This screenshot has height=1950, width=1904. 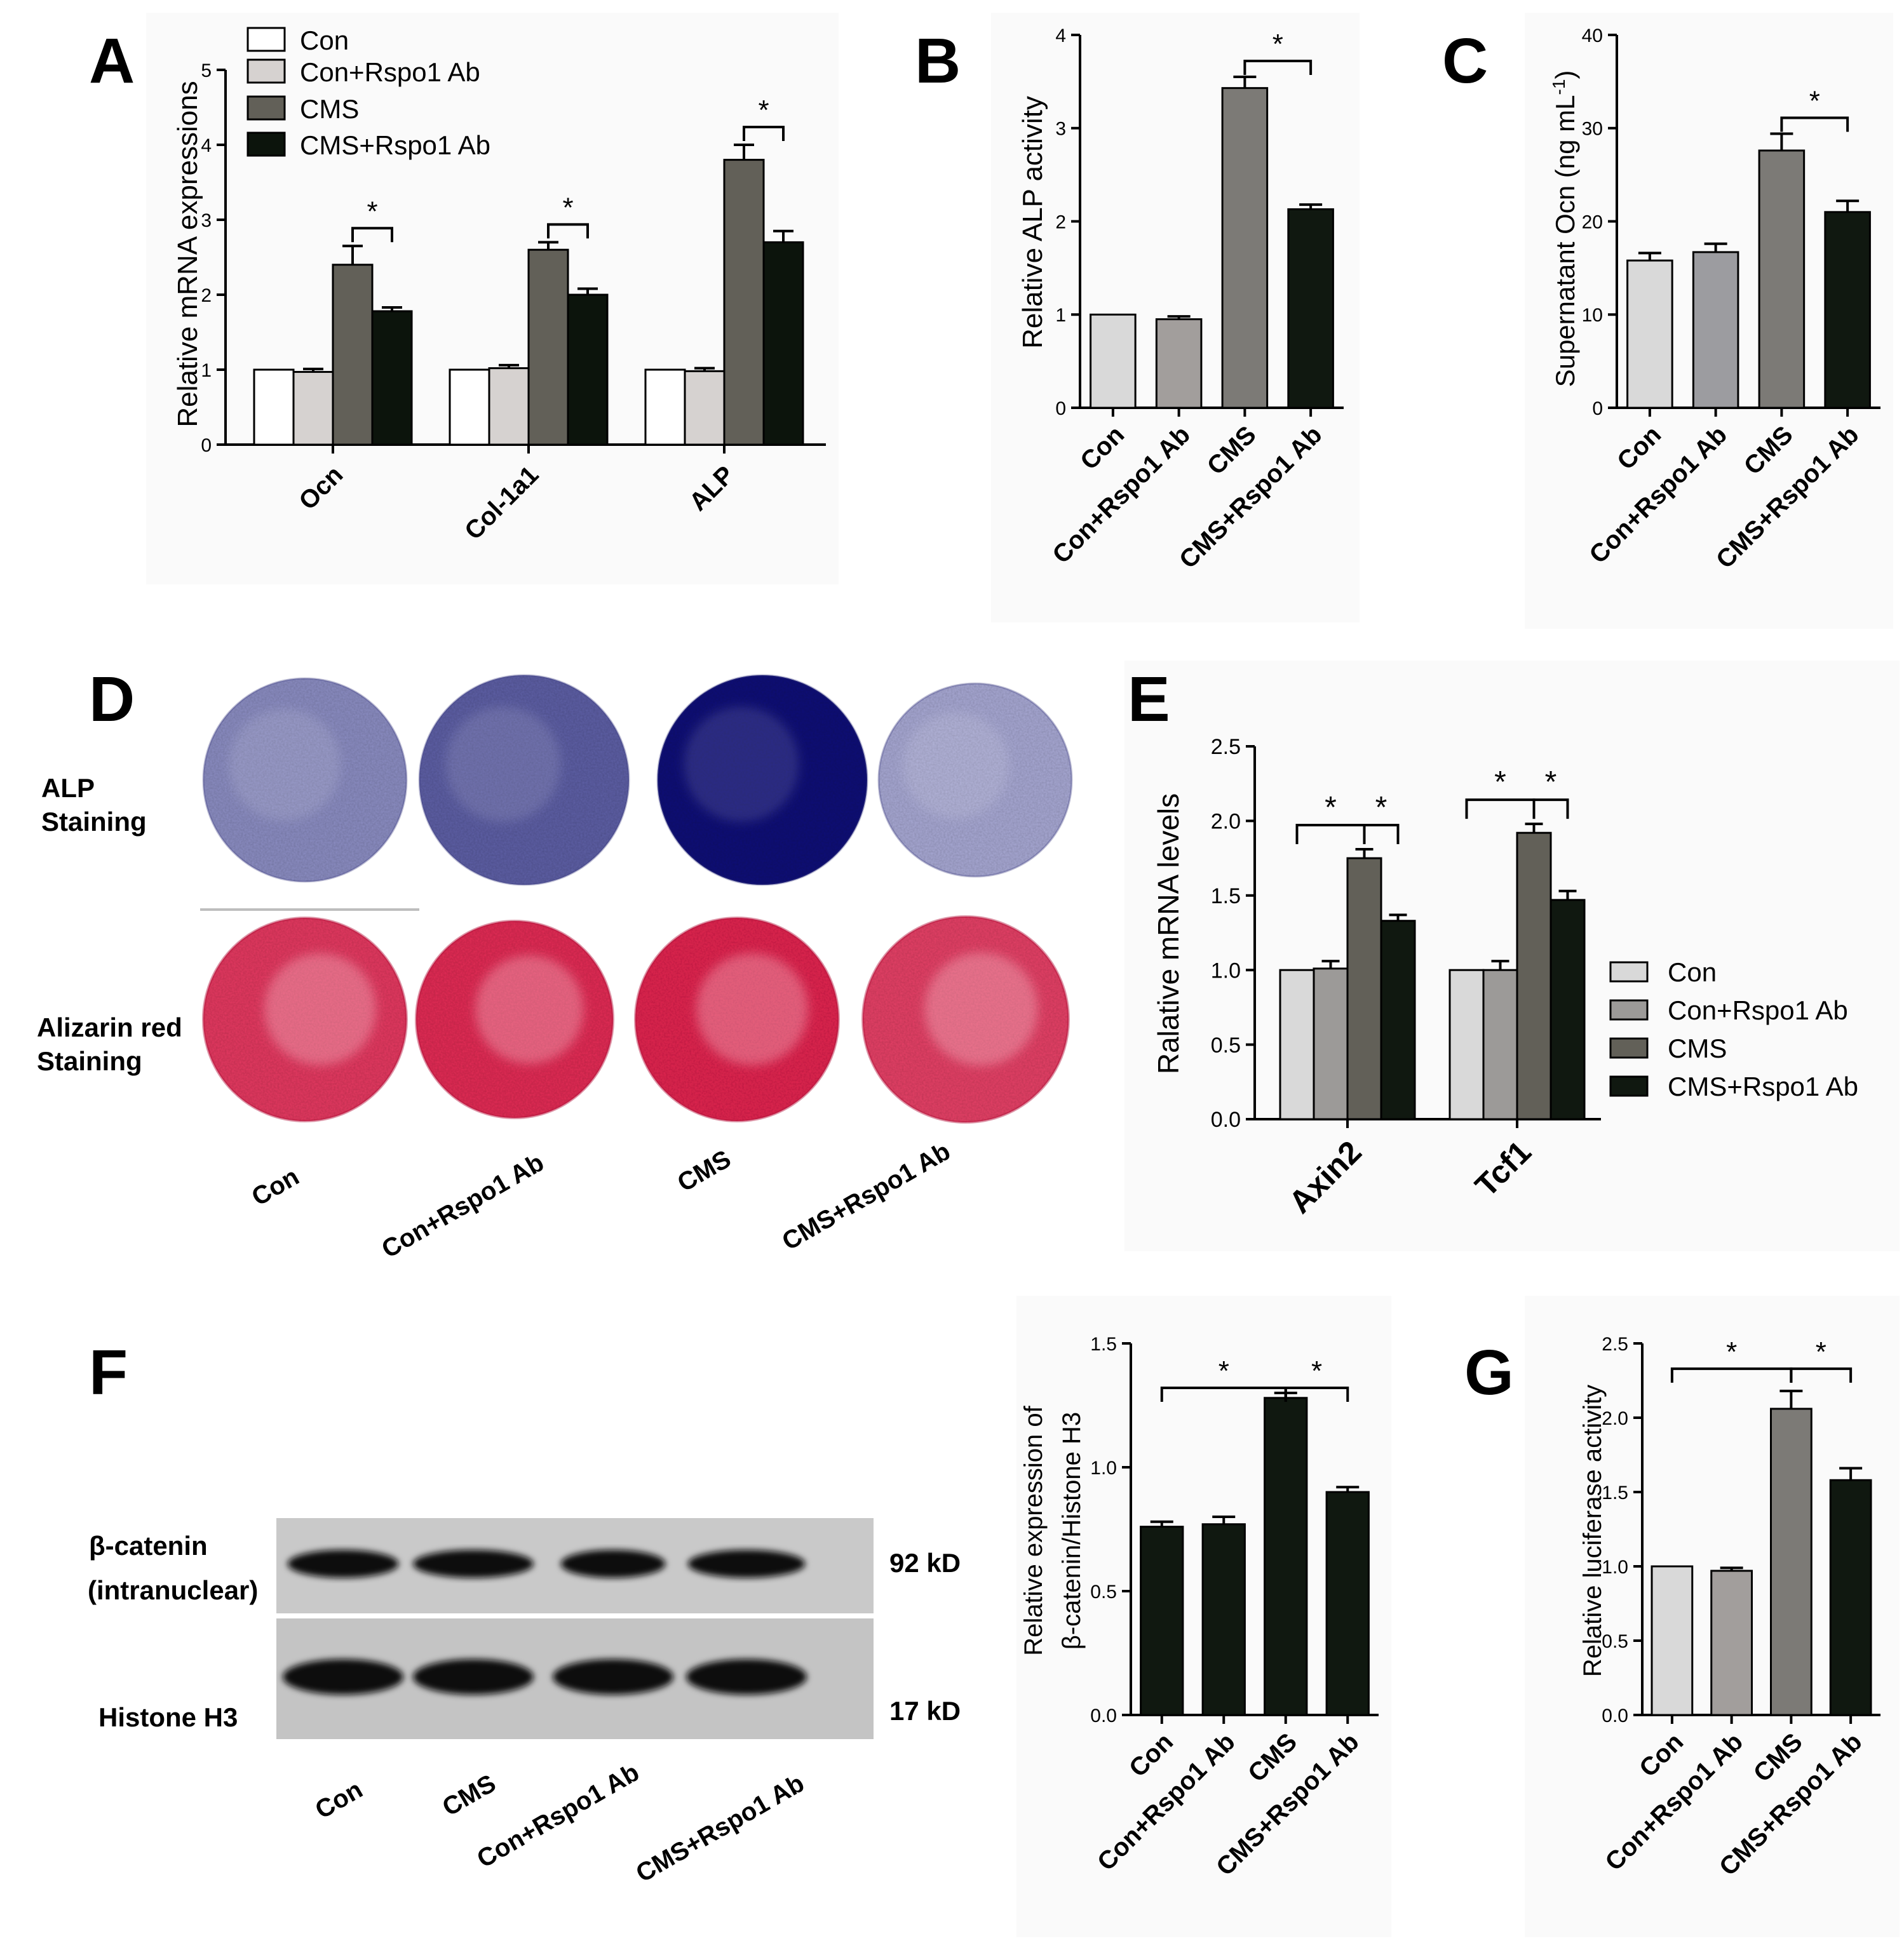 What do you see at coordinates (1149, 699) in the screenshot?
I see `panel-letter-e: E` at bounding box center [1149, 699].